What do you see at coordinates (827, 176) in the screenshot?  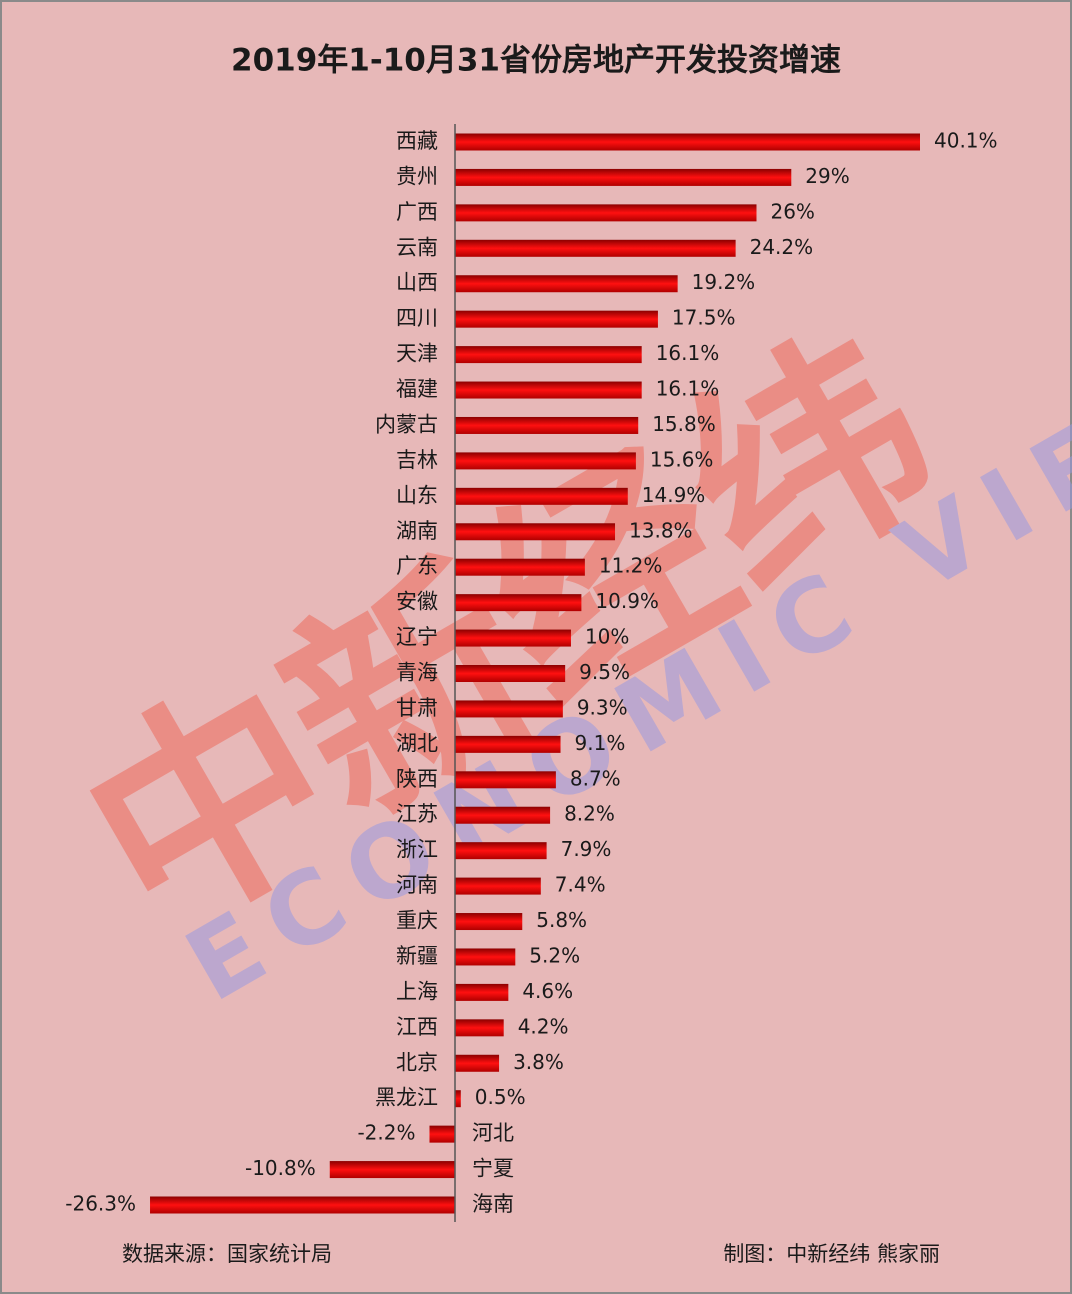 I see `value-label: 29%` at bounding box center [827, 176].